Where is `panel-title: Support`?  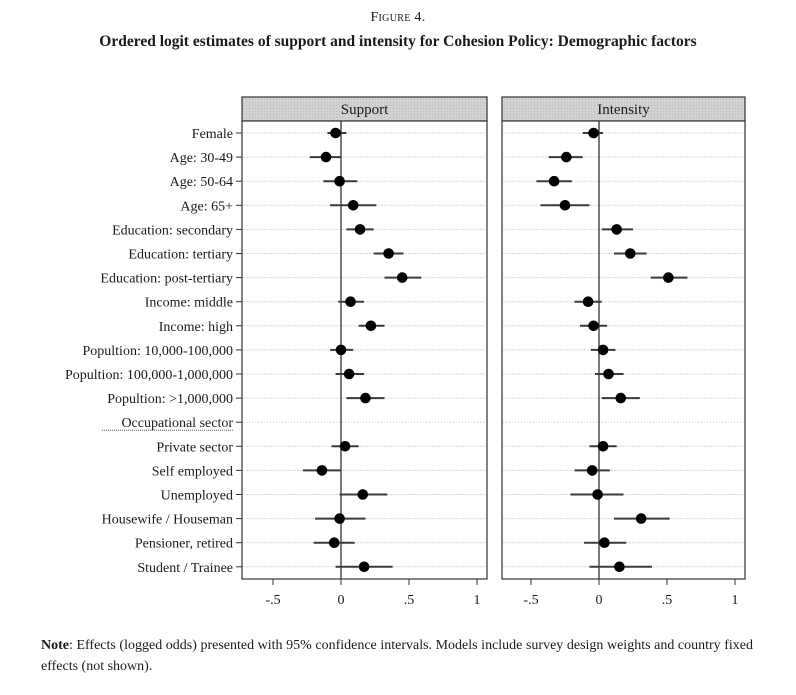
panel-title: Support is located at coordinates (365, 110).